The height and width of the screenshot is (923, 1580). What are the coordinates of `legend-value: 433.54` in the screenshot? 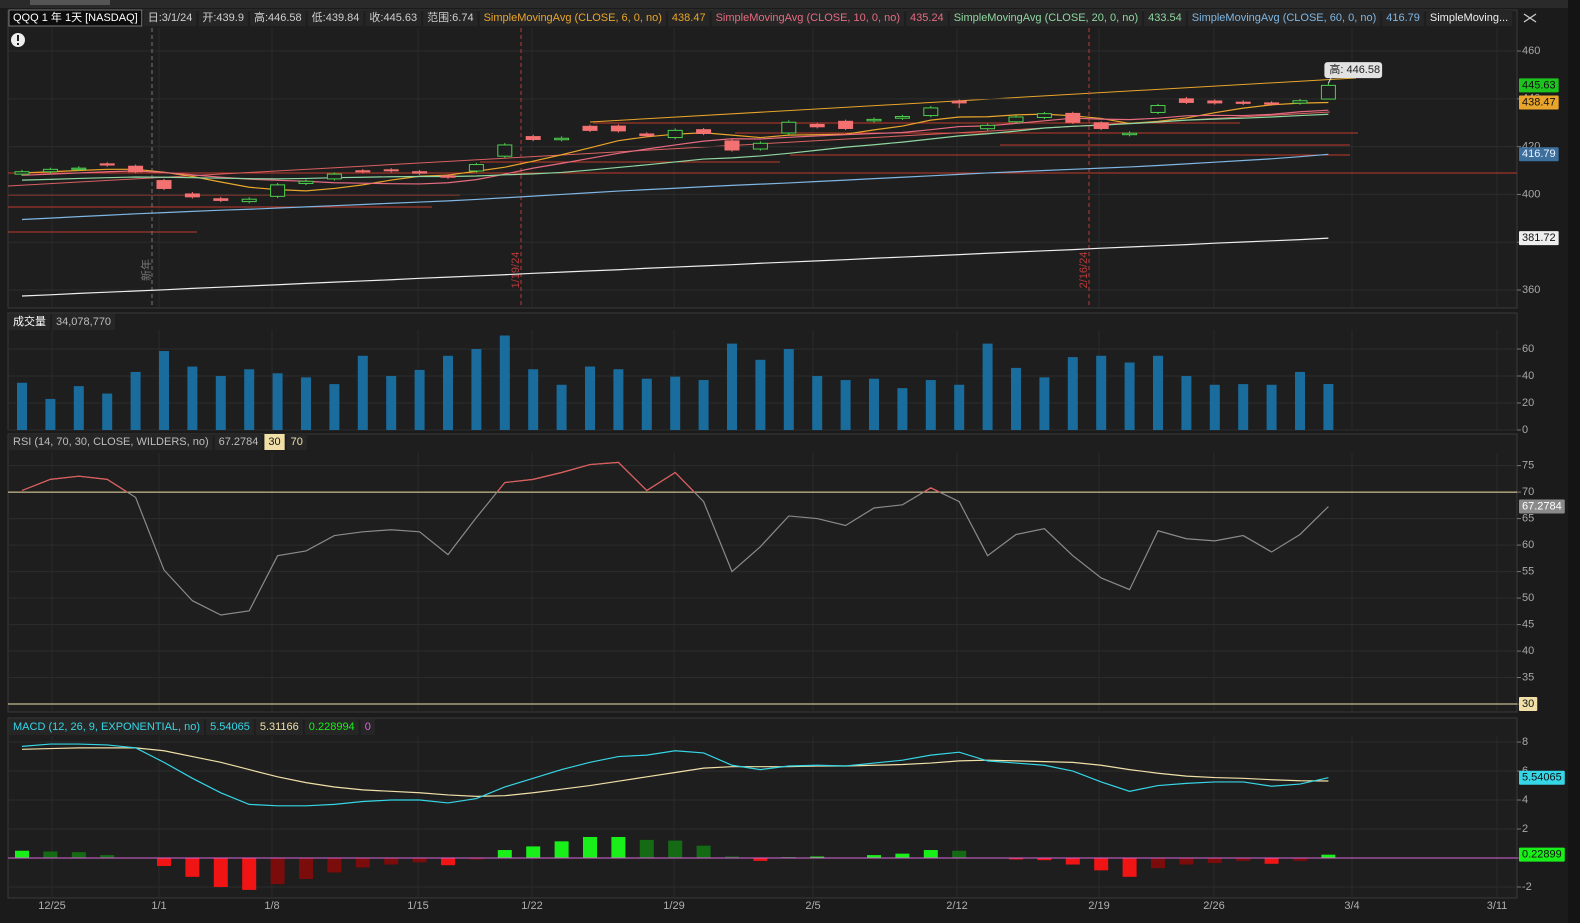 It's located at (1165, 18).